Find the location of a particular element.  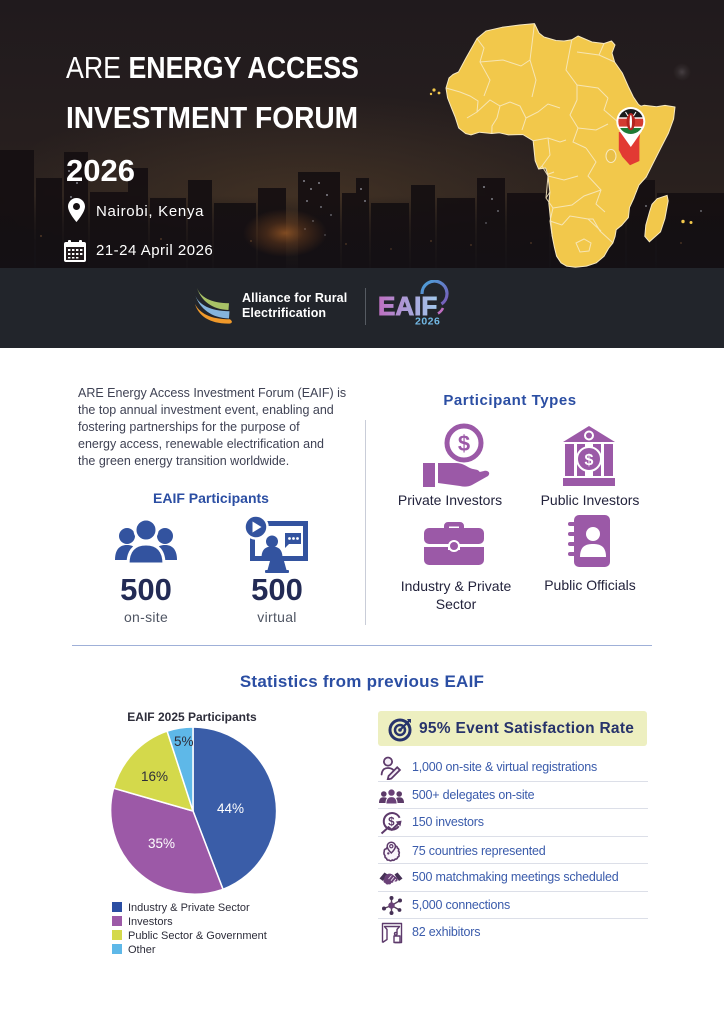

svg-text: 44% is located at coordinates (230, 808).